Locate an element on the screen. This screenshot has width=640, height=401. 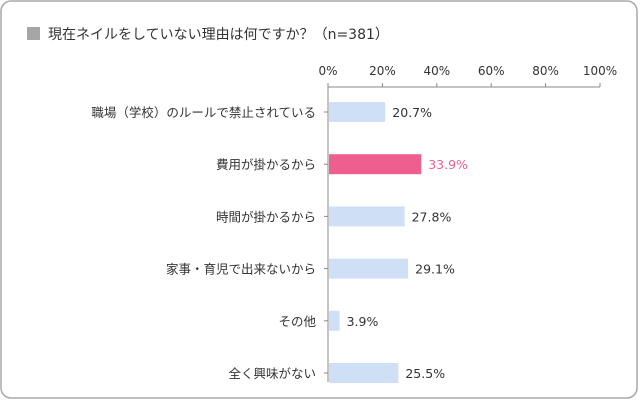
value-label: 33.9% is located at coordinates (448, 164).